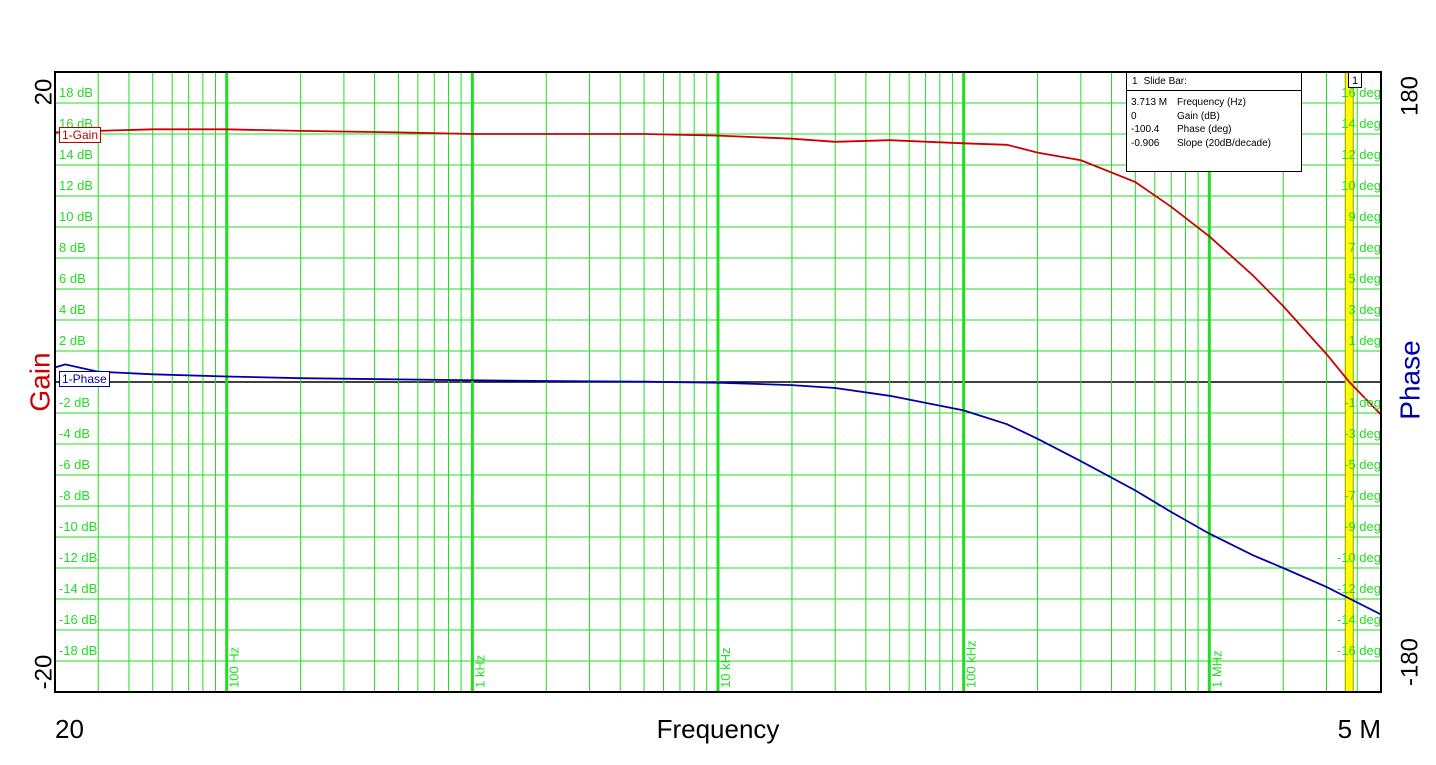  What do you see at coordinates (1165, 81) in the screenshot?
I see `slide-bar-title-text: Slide Bar:` at bounding box center [1165, 81].